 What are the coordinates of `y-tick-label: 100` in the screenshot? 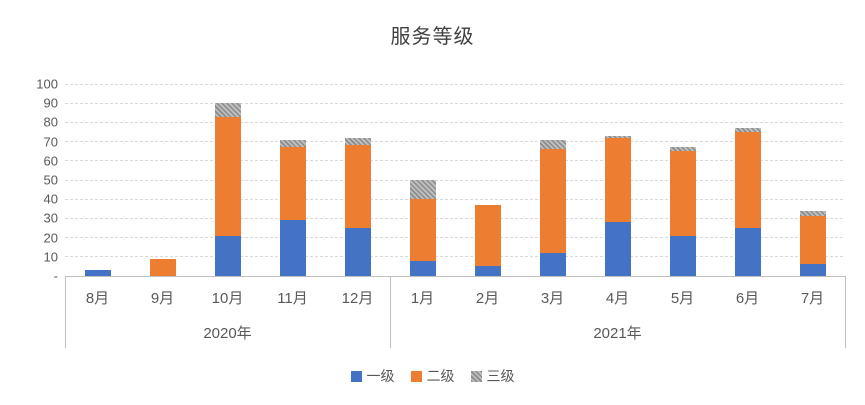 It's located at (47, 84).